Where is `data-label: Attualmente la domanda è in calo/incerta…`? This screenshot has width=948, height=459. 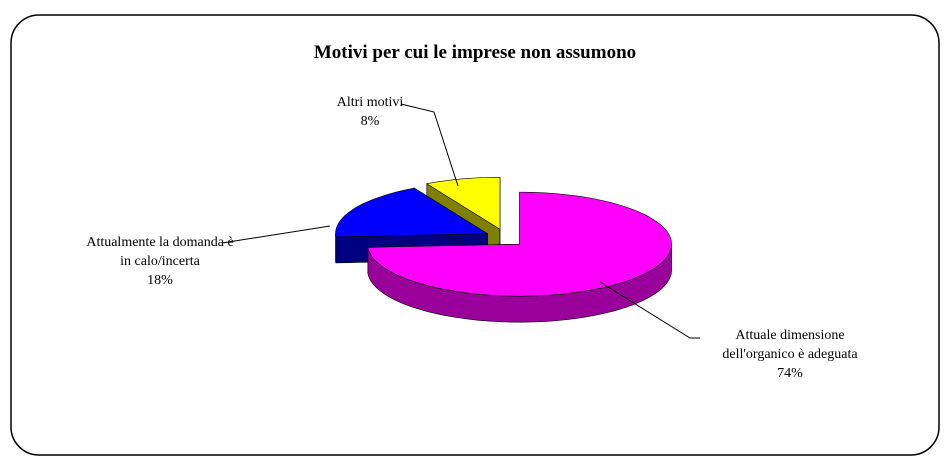 data-label: Attualmente la domanda è in calo/incerta… is located at coordinates (160, 261).